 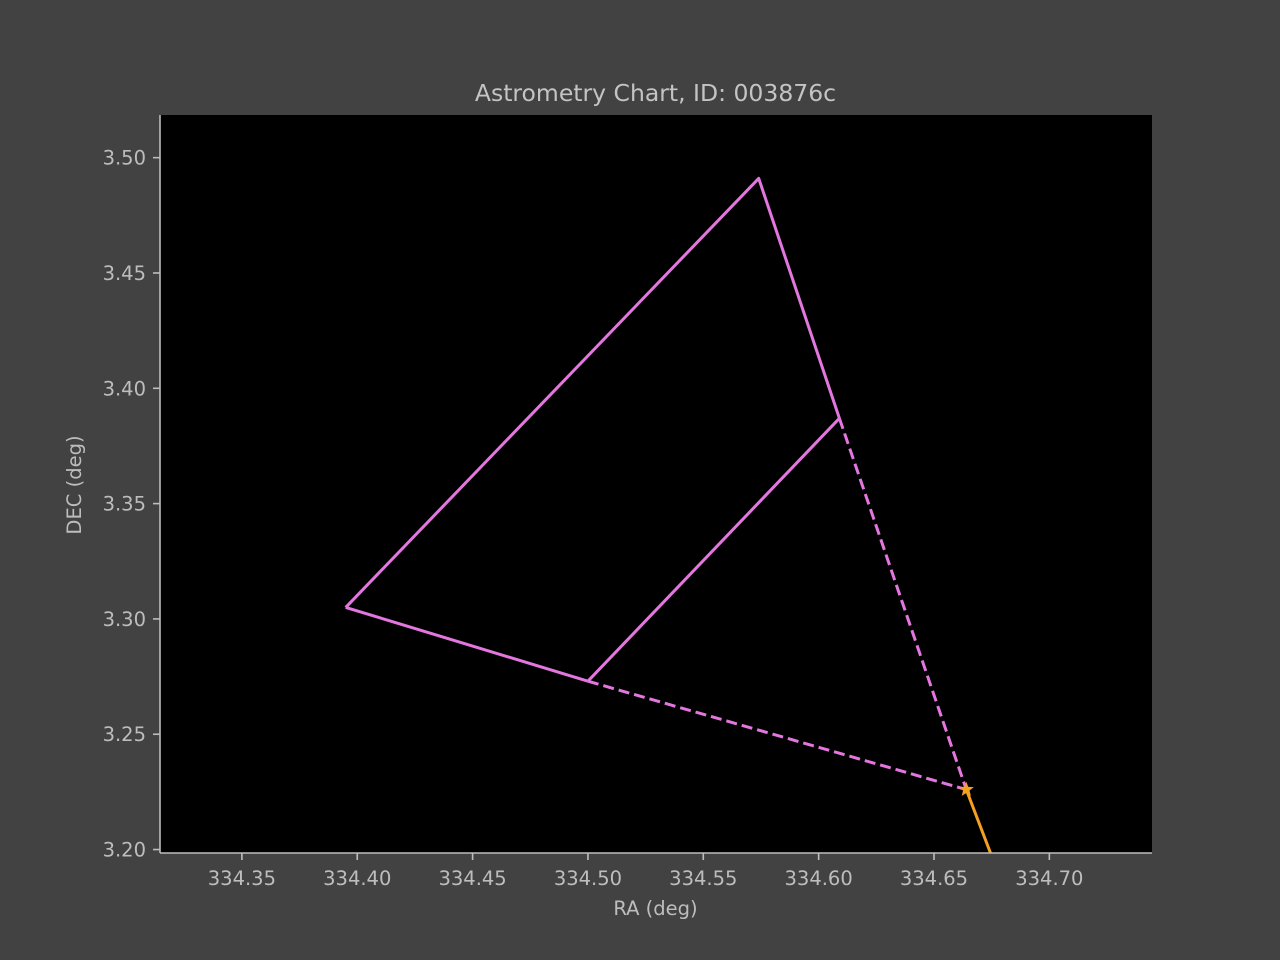 What do you see at coordinates (655, 93) in the screenshot?
I see `chart-title: Astrometry Chart, ID: 003876c` at bounding box center [655, 93].